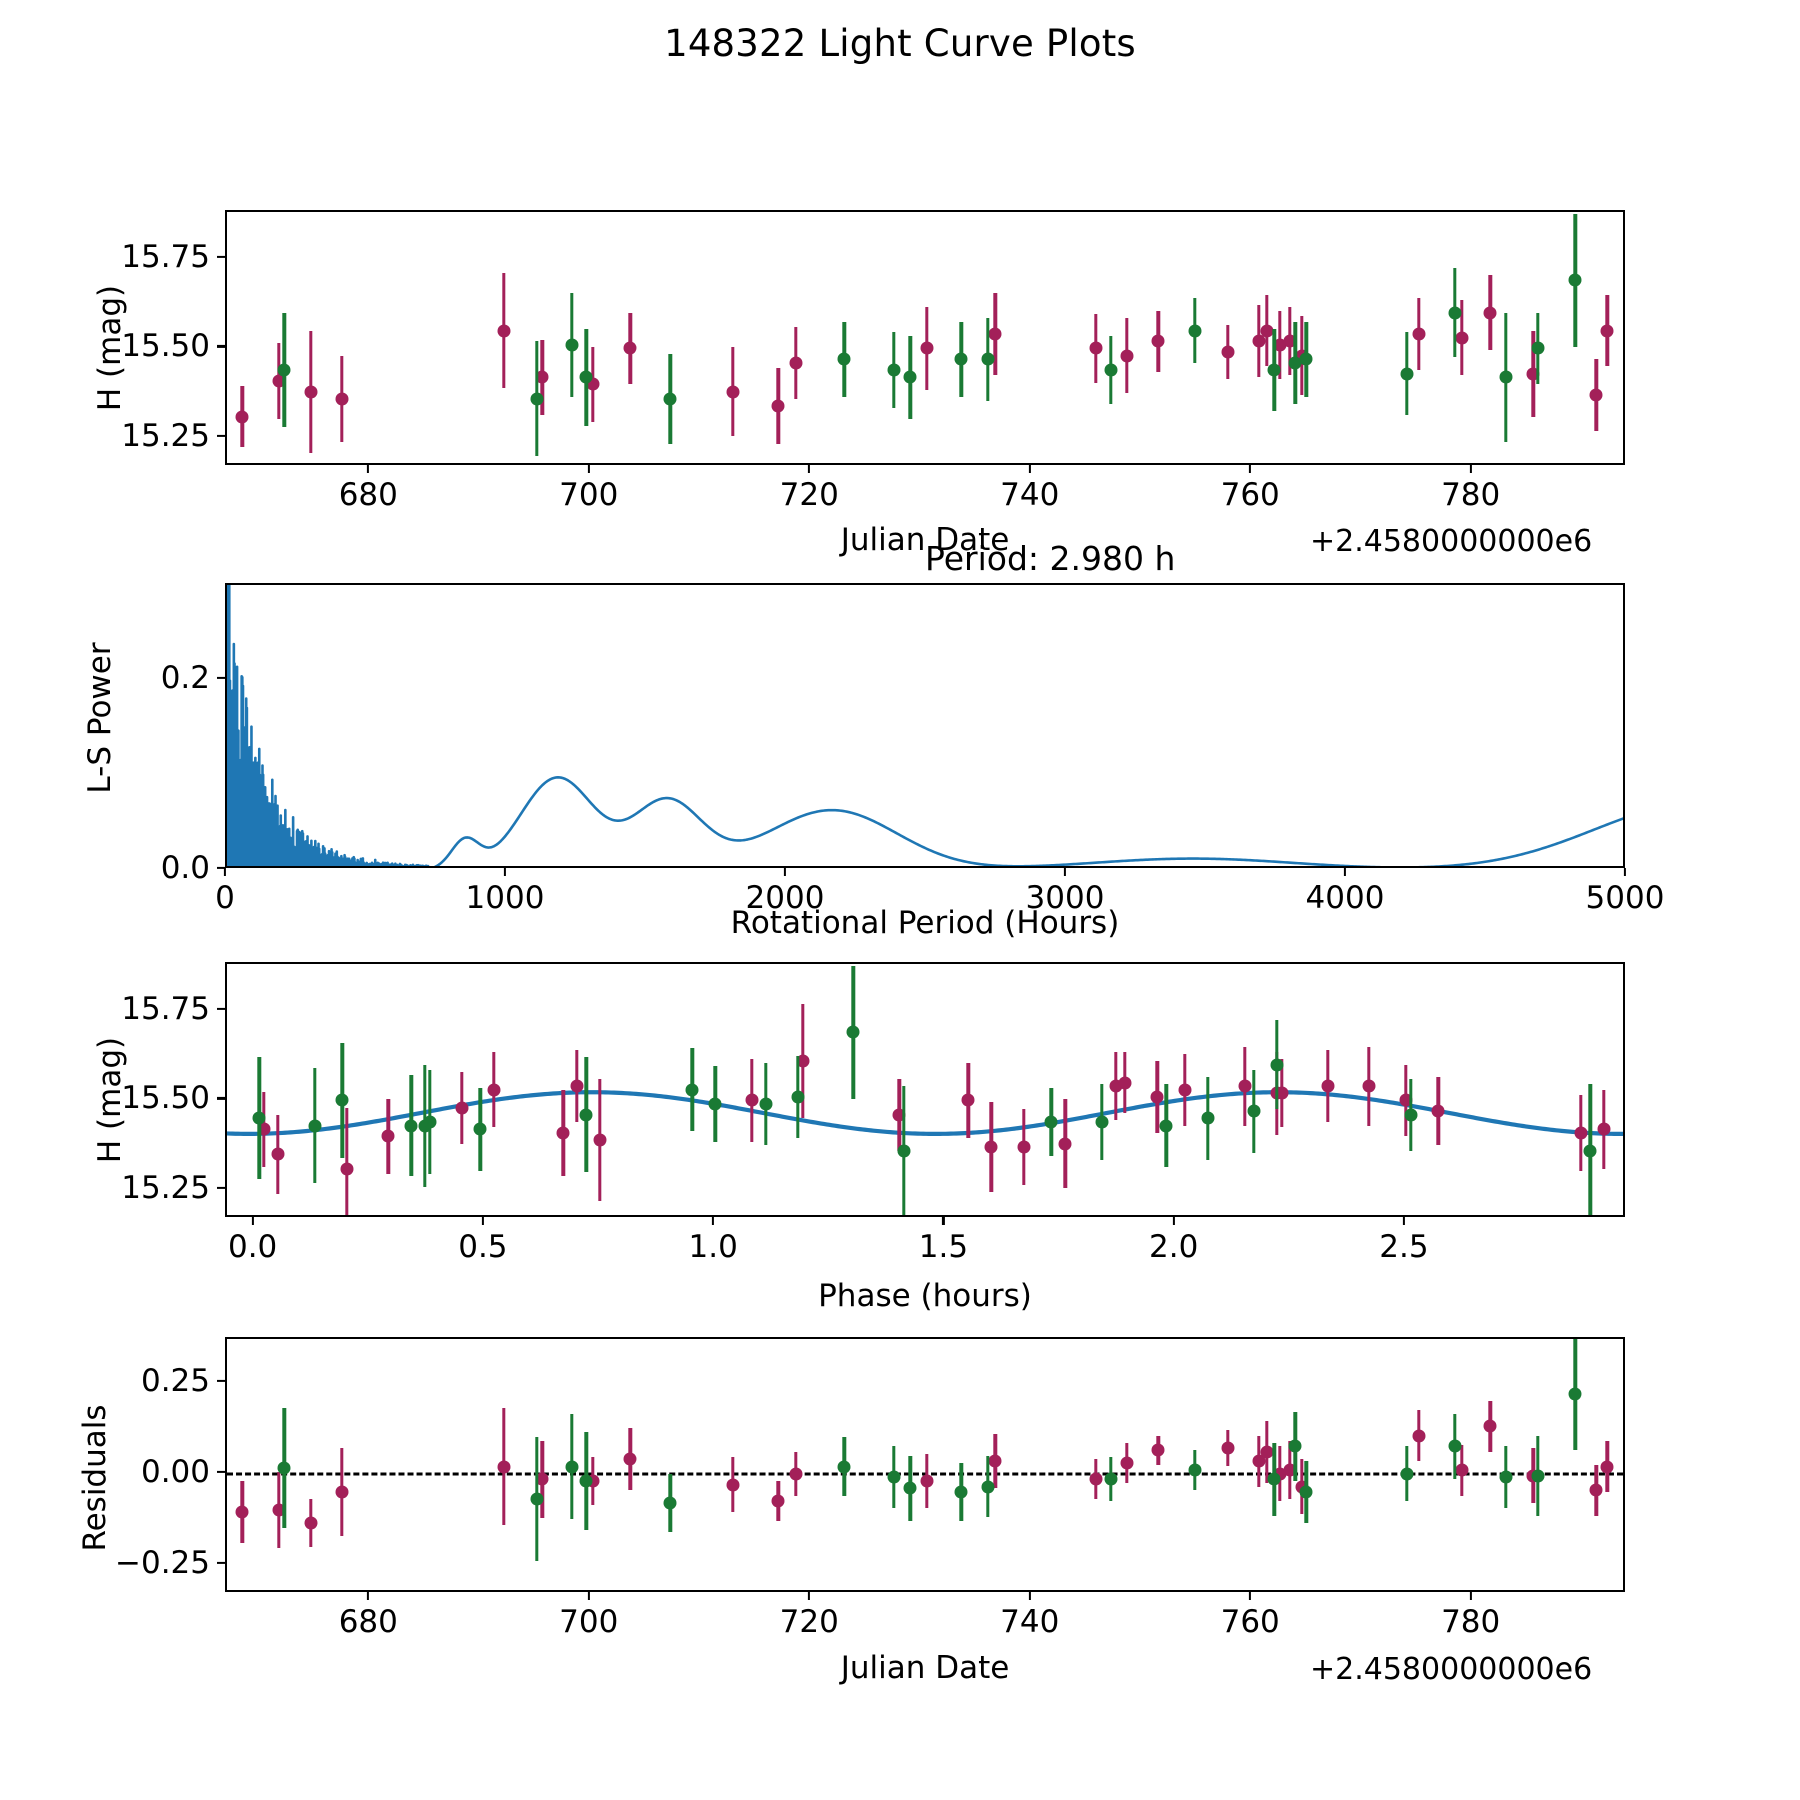  I want to click on light-curve-x-offset: +2.4580000000e6, so click(1451, 541).